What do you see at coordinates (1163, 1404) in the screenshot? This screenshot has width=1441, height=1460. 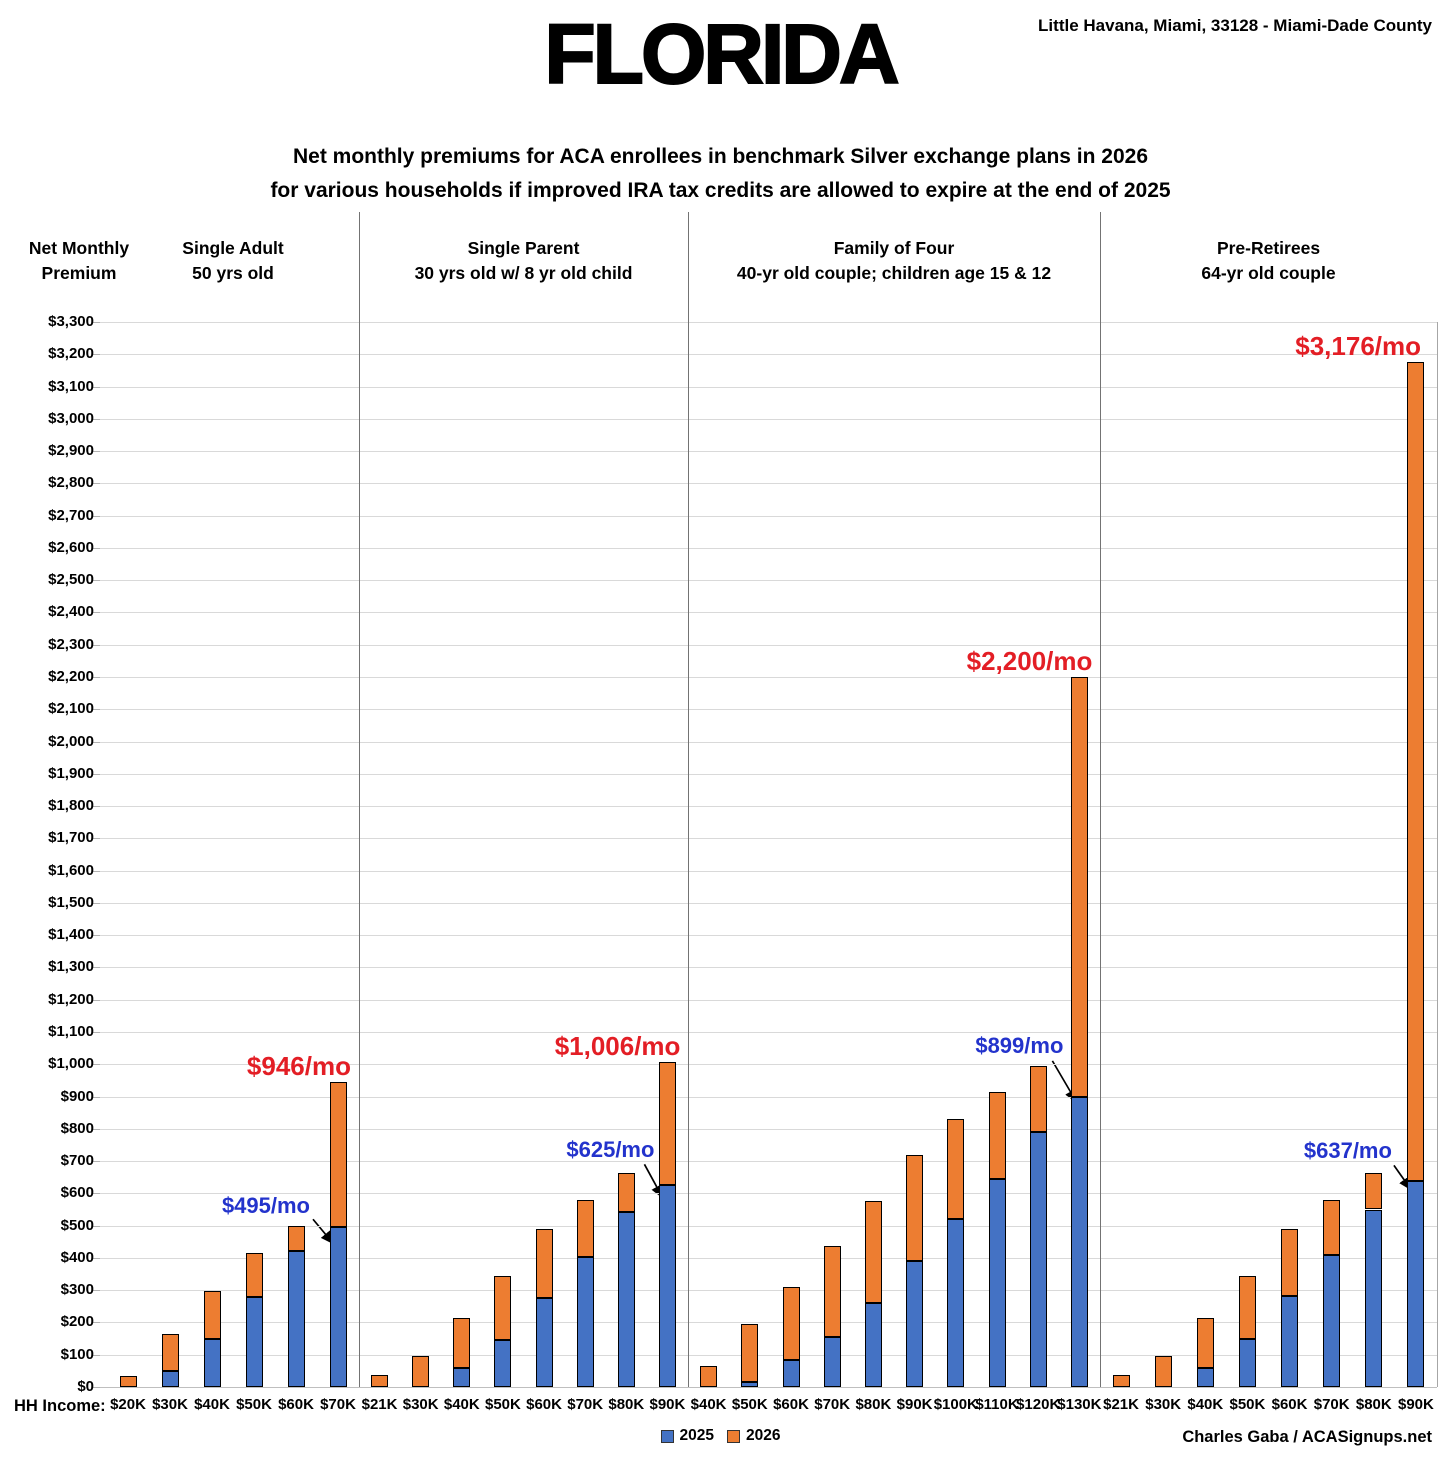 I see `x-axis-category-label: $30K` at bounding box center [1163, 1404].